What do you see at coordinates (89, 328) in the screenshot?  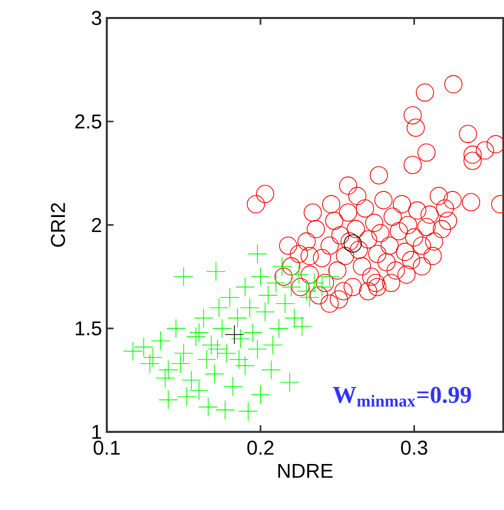 I see `y-tick-label: 1.5` at bounding box center [89, 328].